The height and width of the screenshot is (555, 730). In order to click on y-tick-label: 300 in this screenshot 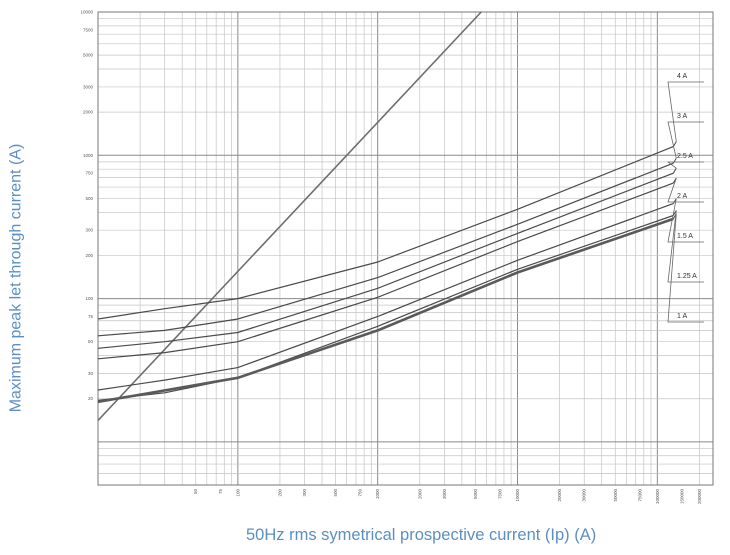, I will do `click(89, 230)`.